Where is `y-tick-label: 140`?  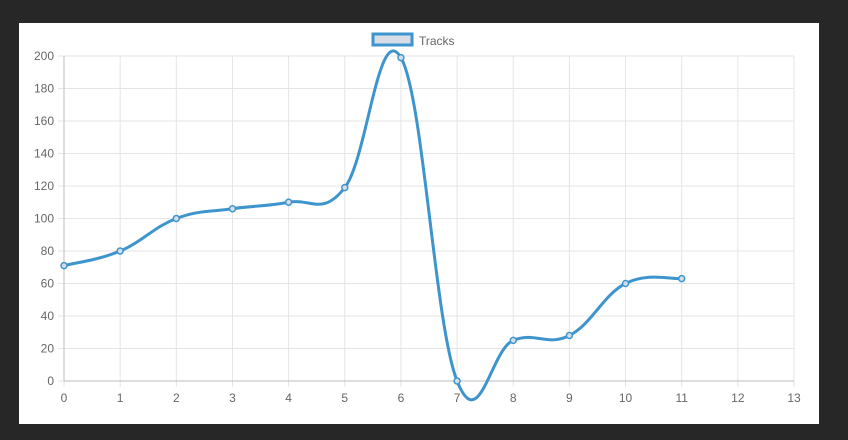
y-tick-label: 140 is located at coordinates (44, 154).